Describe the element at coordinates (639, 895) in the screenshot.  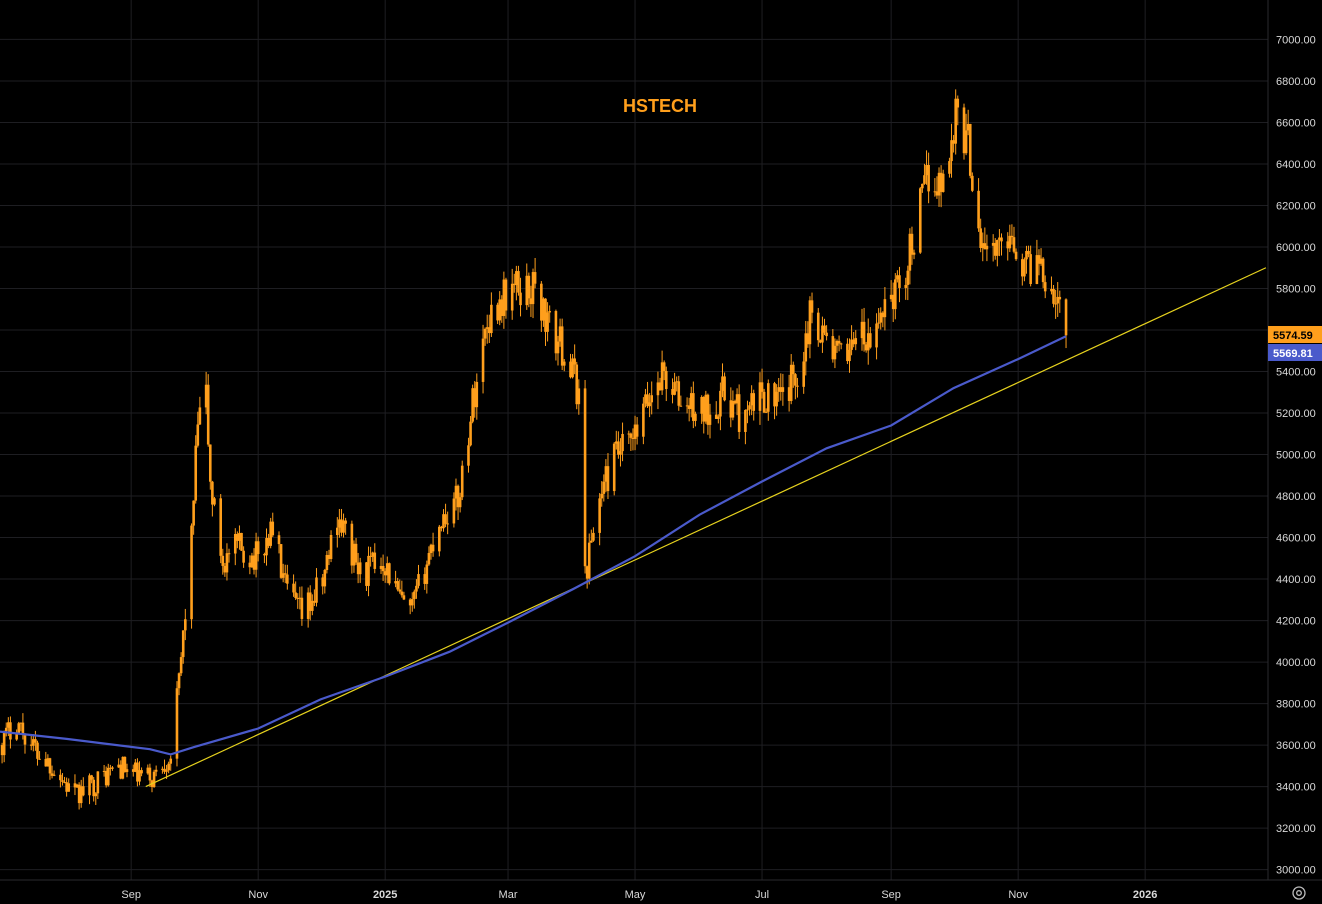
I see `time-axis: Sep Nov 2025 Mar May Jul Sep Nov 2026` at that location.